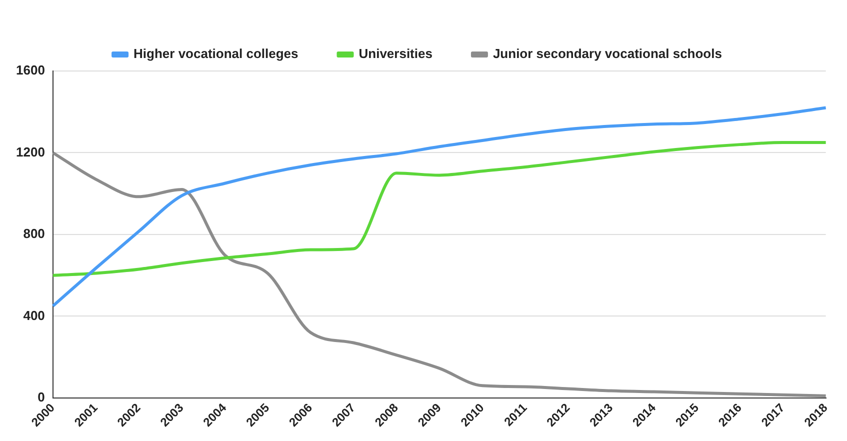 The width and height of the screenshot is (847, 441). What do you see at coordinates (395, 54) in the screenshot?
I see `legend-label: Universities` at bounding box center [395, 54].